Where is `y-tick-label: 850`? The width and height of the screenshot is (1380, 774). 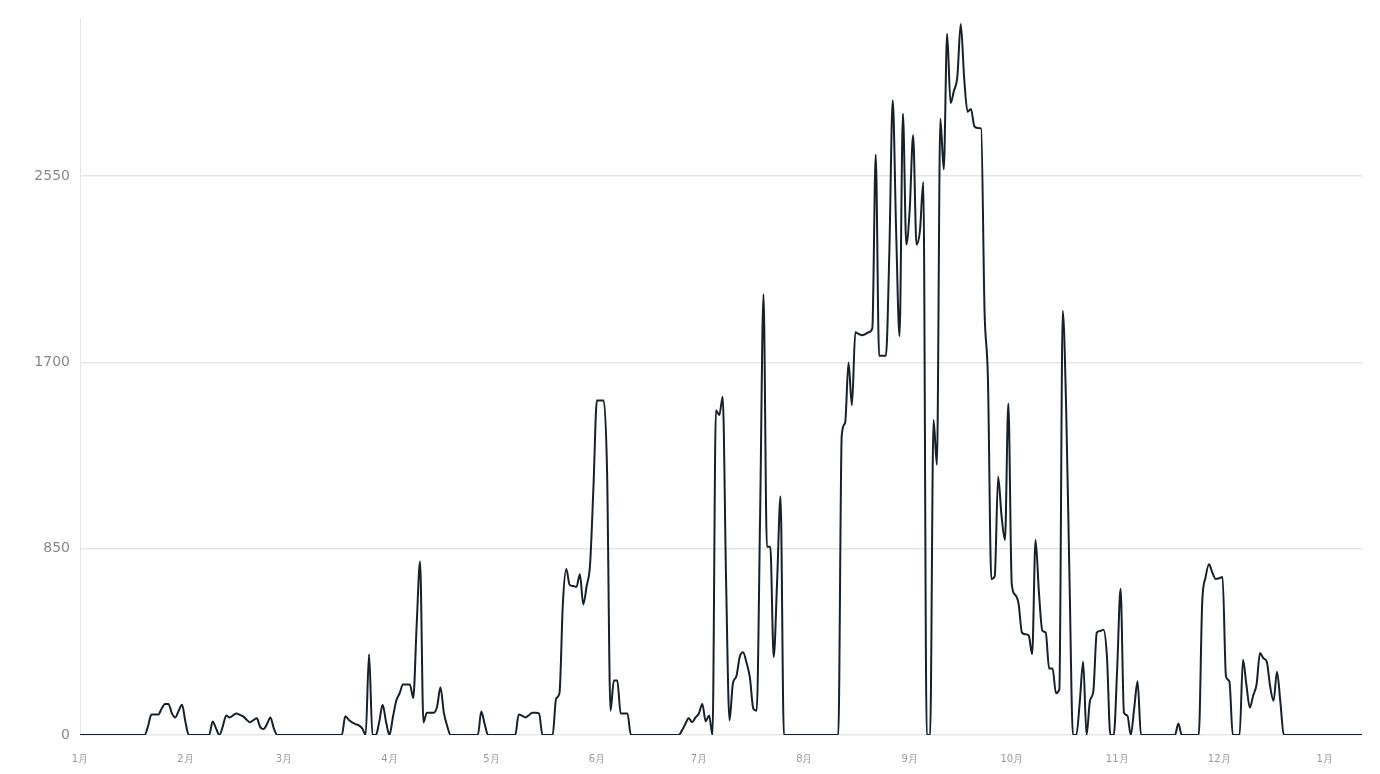
y-tick-label: 850 is located at coordinates (56, 547).